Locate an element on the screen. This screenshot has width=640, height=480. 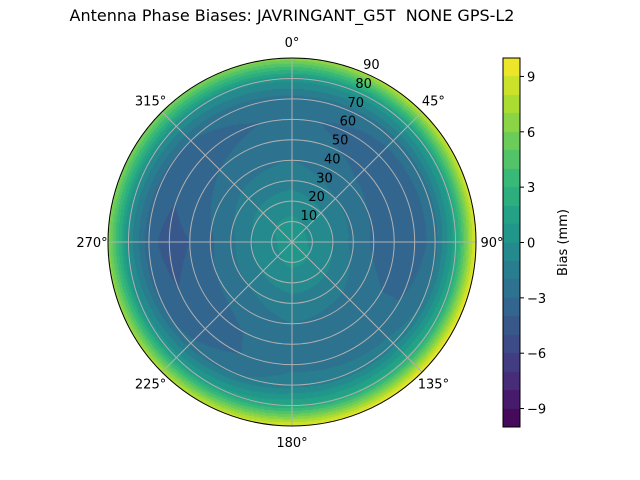
theta-tick-label: 90° is located at coordinates (491, 243).